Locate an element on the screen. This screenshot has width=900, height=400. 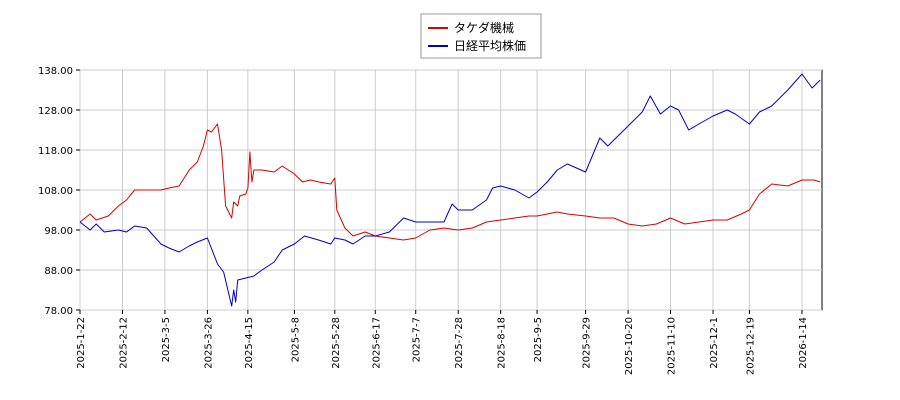
x-tick-label: 2025-6-17 is located at coordinates (376, 343).